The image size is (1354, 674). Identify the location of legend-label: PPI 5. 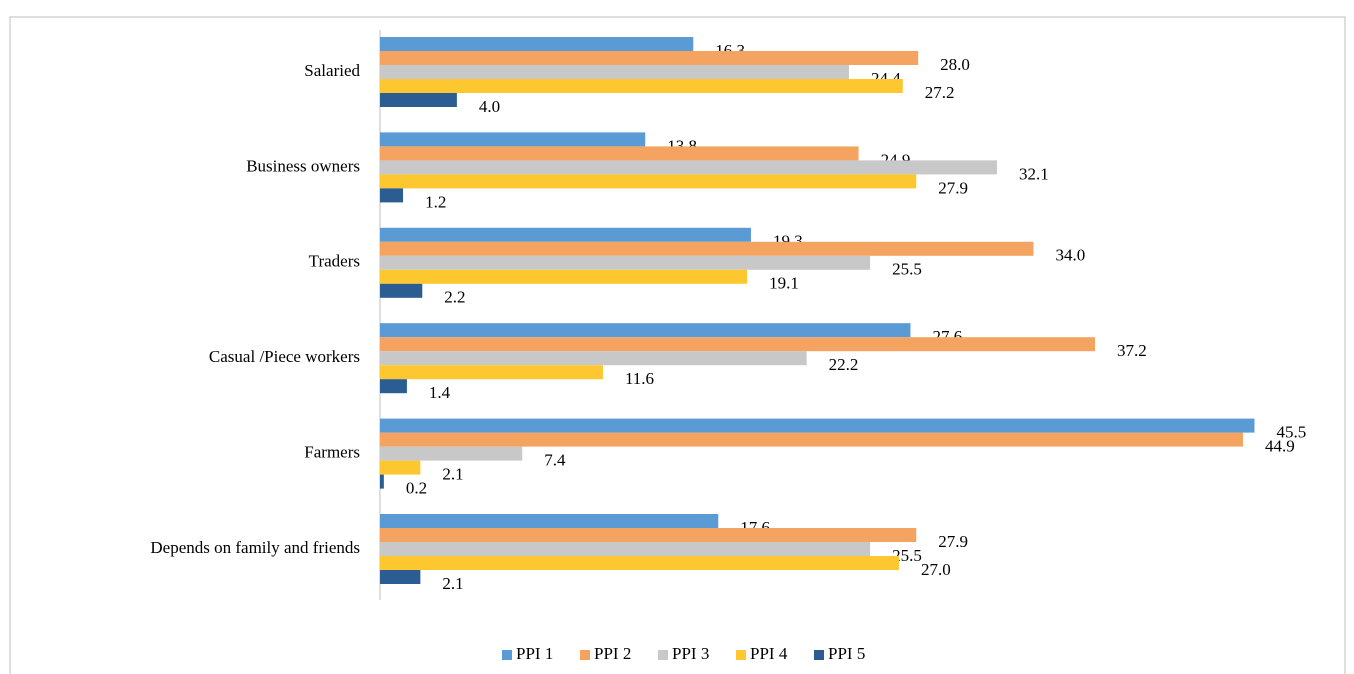
(846, 653).